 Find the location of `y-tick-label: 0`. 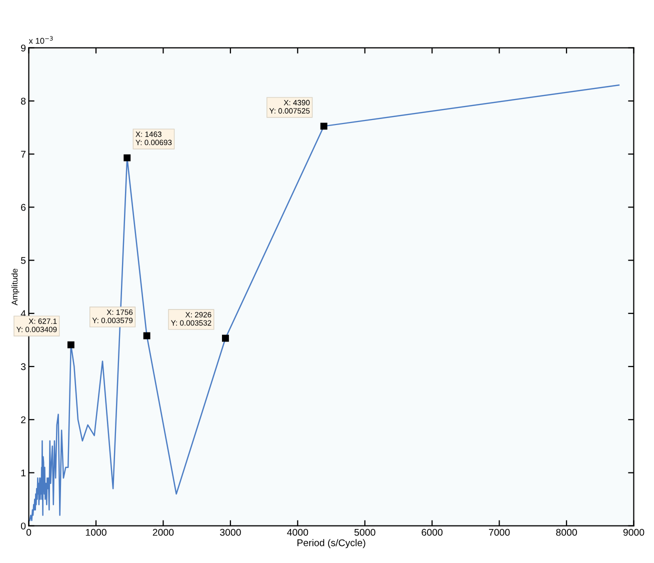

y-tick-label: 0 is located at coordinates (23, 526).